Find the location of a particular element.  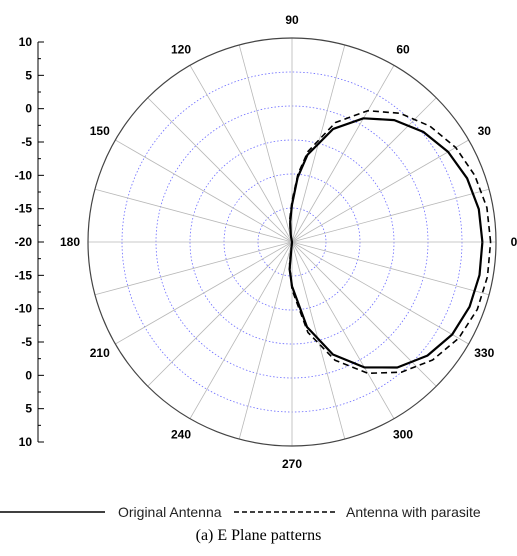

angle-label: 210 is located at coordinates (100, 353).